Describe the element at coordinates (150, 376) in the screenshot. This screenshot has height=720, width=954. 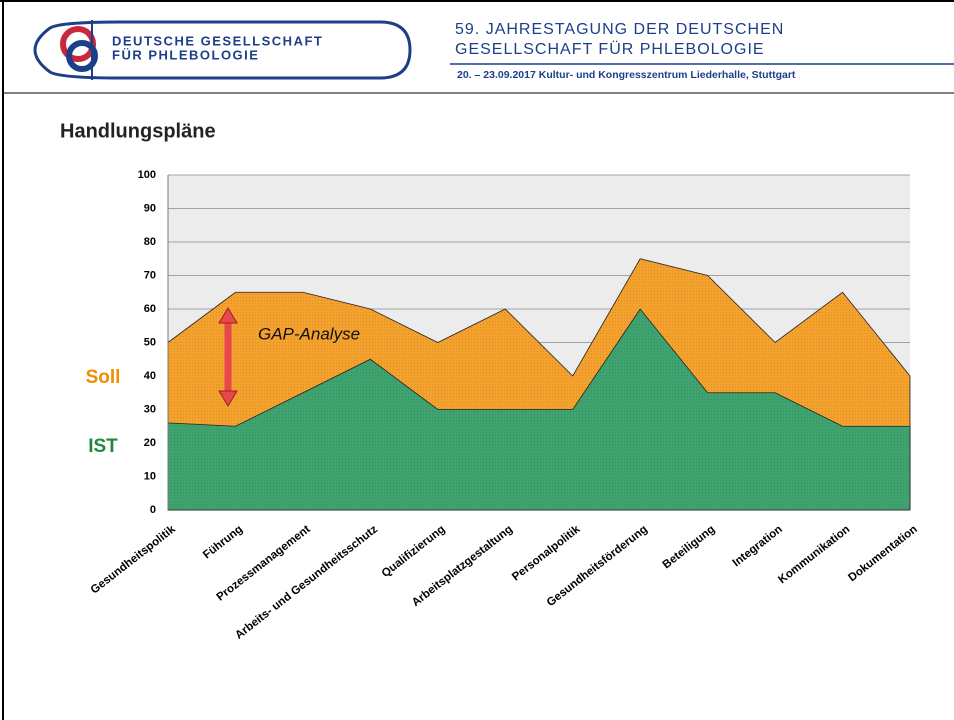
I see `y-tick-label: 40` at that location.